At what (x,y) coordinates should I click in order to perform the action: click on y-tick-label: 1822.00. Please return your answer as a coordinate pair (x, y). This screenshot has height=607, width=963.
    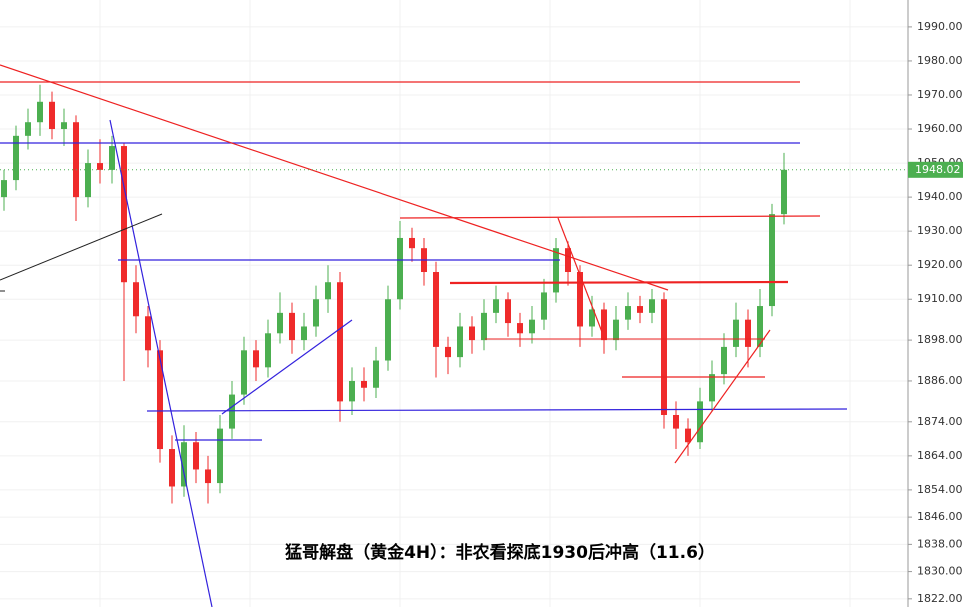
    Looking at the image, I should click on (940, 598).